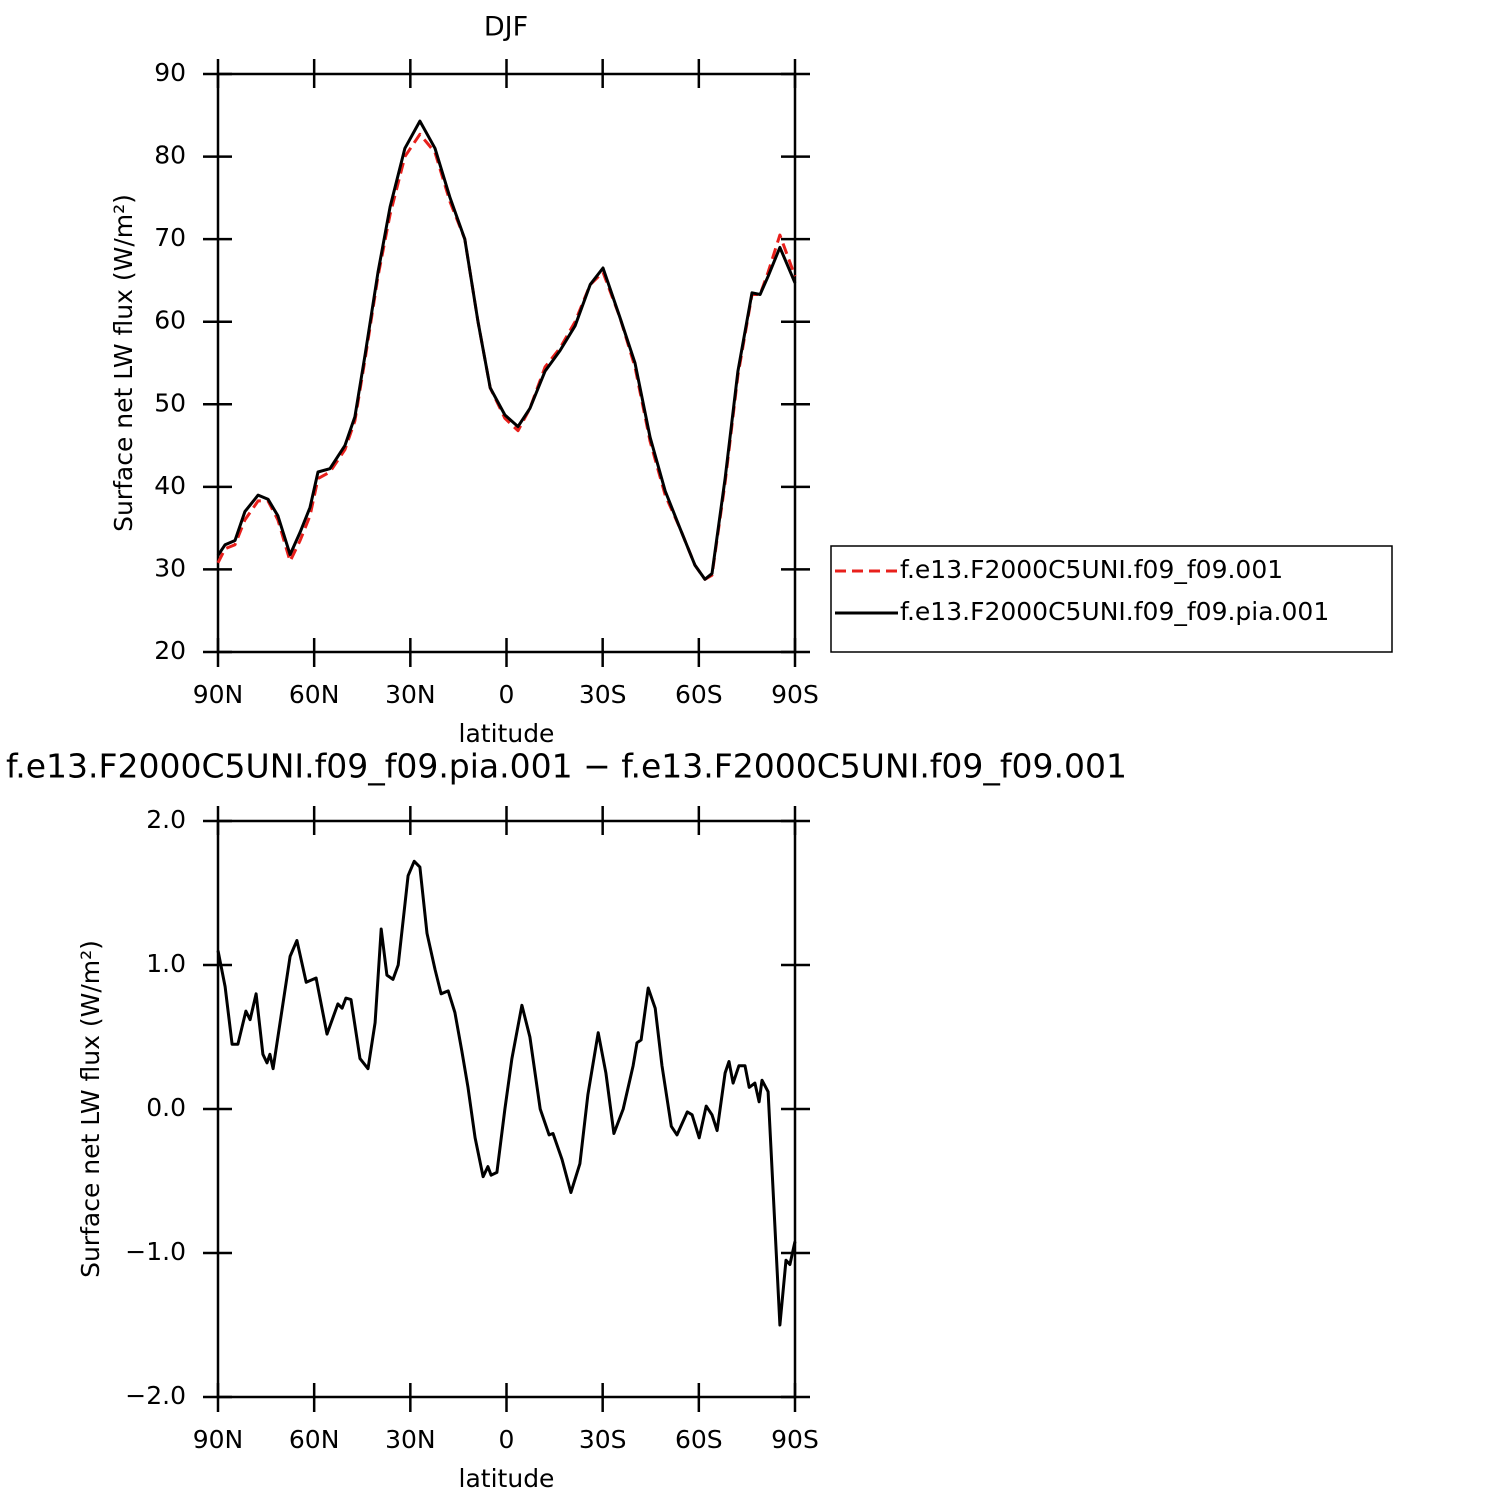 The height and width of the screenshot is (1502, 1499). I want to click on legend-label: f.e13.F2000C5UNI.f09_f09.001, so click(1091, 569).